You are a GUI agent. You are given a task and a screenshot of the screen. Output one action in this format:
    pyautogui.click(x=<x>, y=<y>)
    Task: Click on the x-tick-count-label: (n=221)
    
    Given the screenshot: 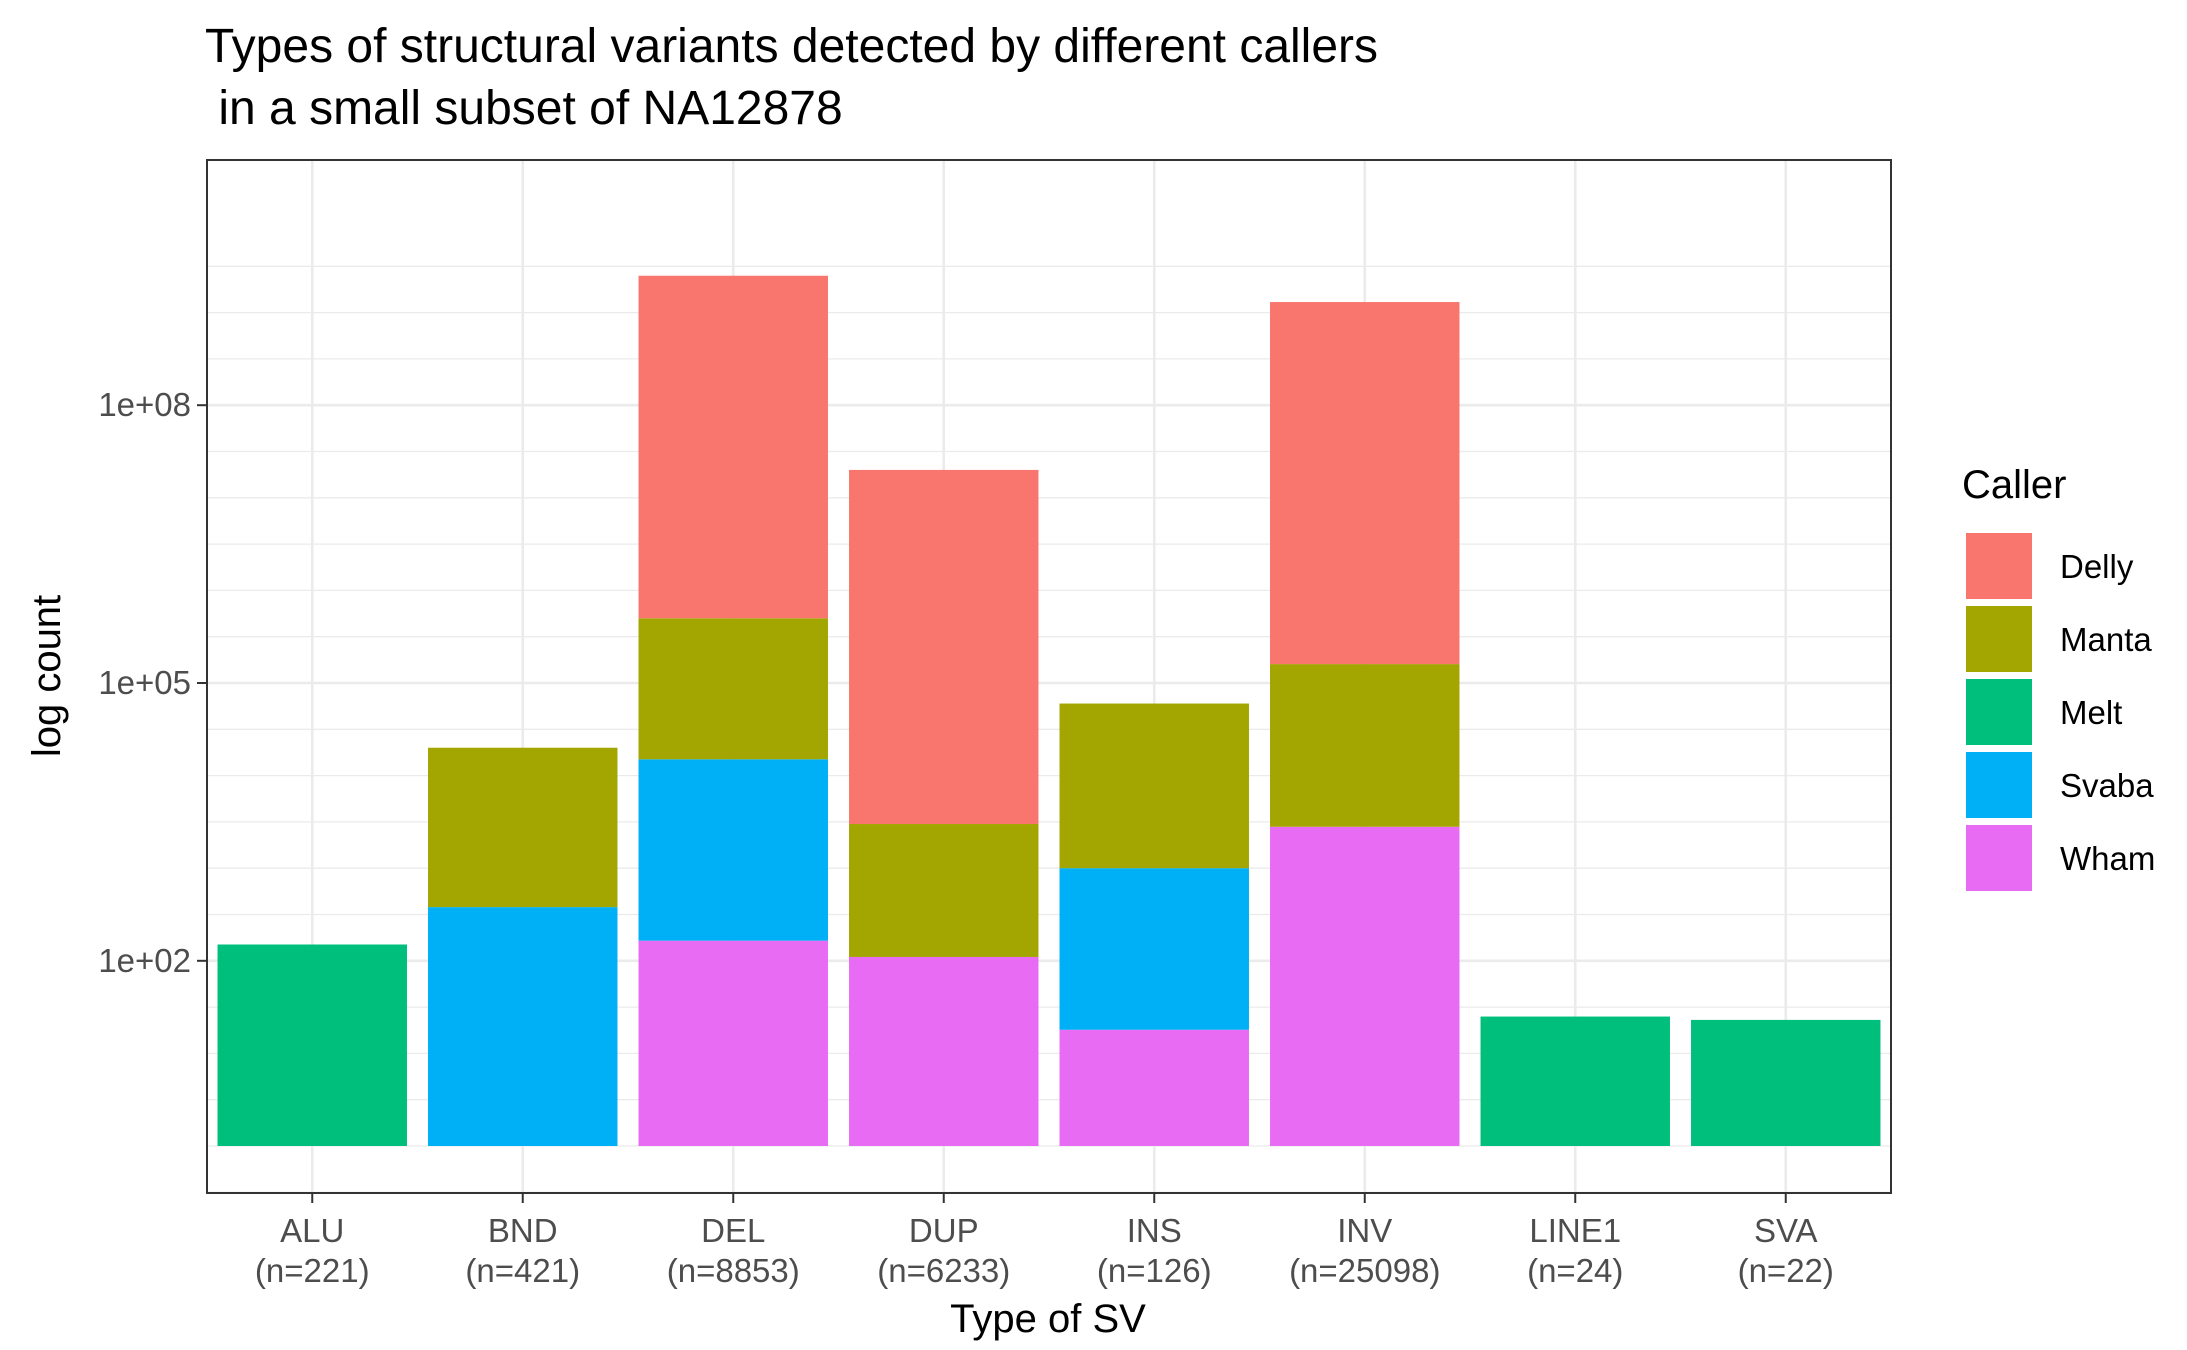 What is the action you would take?
    pyautogui.click(x=312, y=1270)
    